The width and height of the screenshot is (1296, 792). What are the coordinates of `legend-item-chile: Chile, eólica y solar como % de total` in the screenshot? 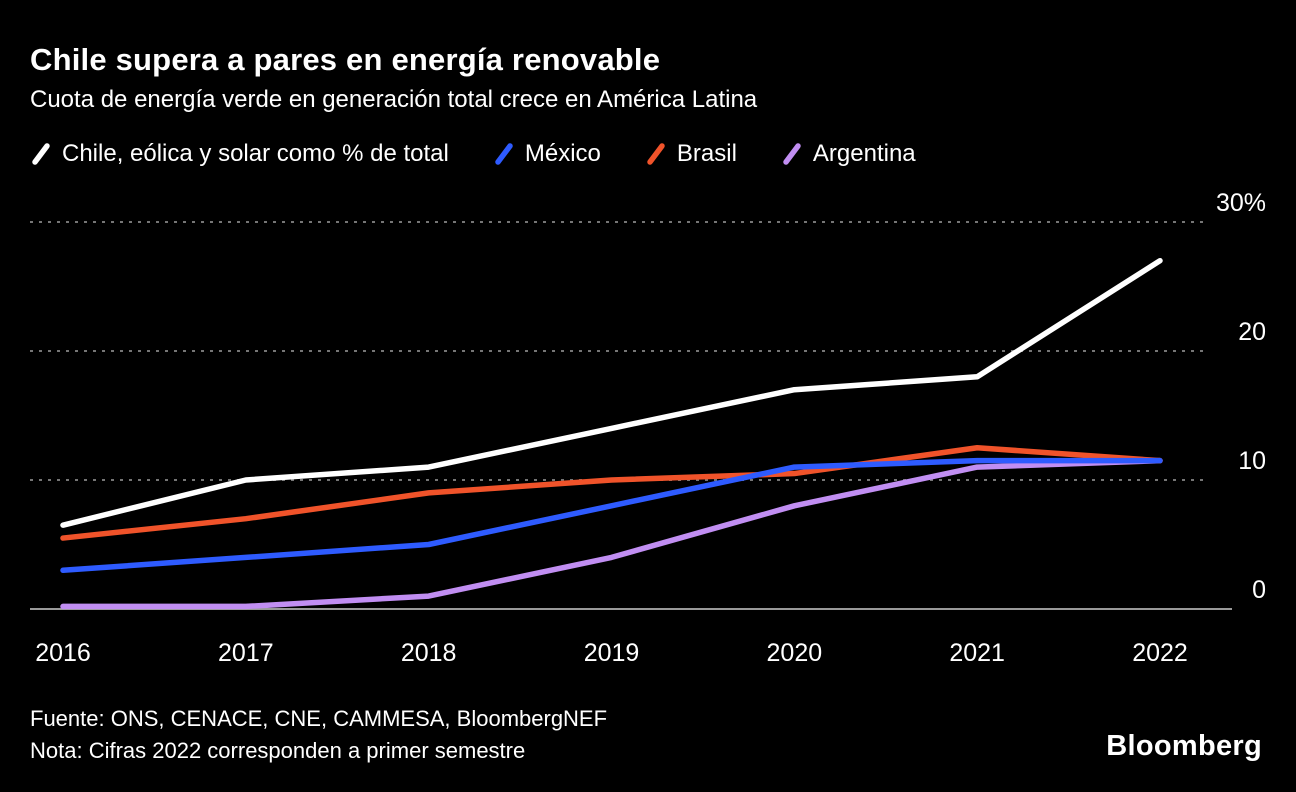 It's located at (239, 154).